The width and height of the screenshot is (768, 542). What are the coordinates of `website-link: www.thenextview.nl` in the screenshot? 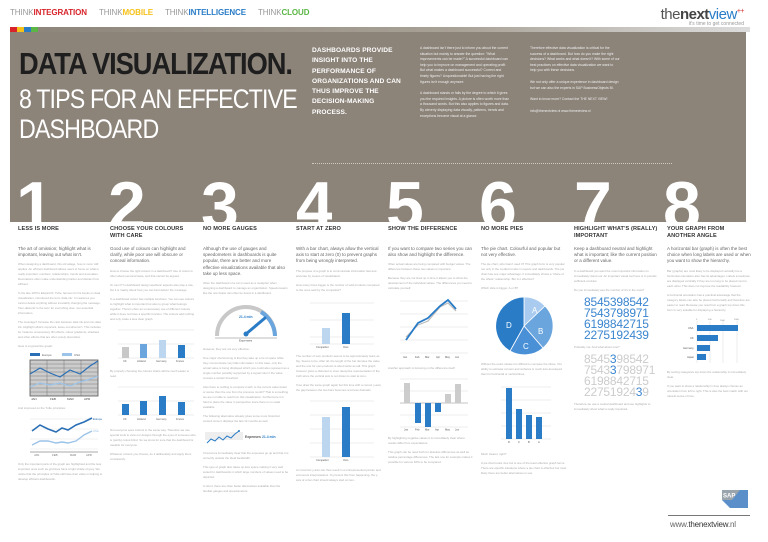 It's located at (703, 524).